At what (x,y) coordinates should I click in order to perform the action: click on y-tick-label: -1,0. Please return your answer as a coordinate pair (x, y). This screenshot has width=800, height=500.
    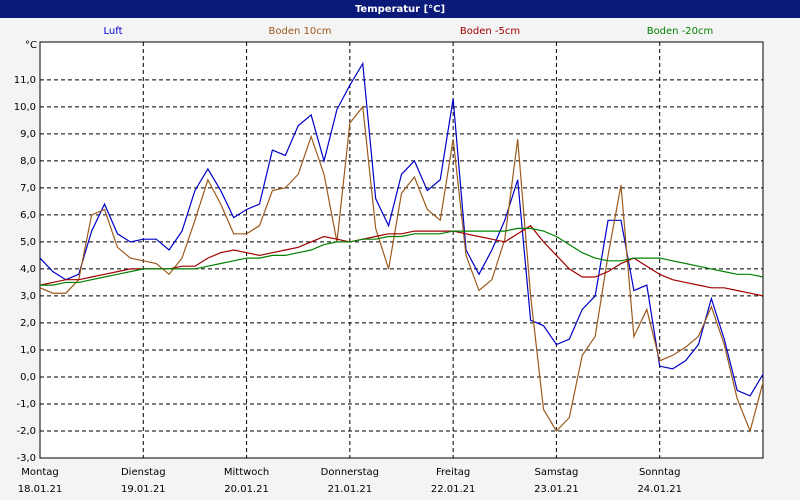
    Looking at the image, I should click on (26, 404).